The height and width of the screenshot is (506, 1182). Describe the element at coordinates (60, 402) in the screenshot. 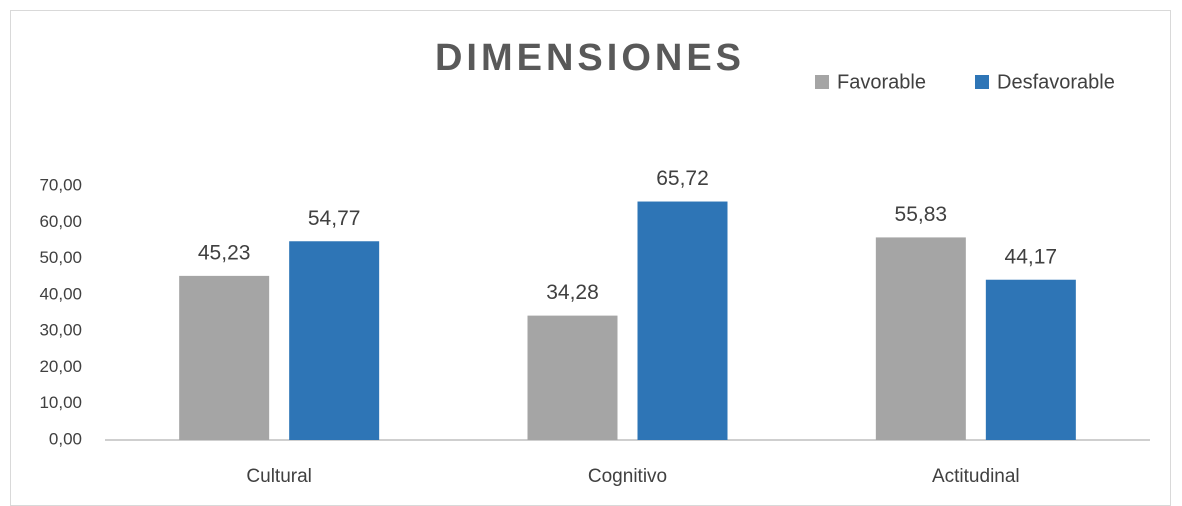

I see `y-tick-label: 10,00` at that location.